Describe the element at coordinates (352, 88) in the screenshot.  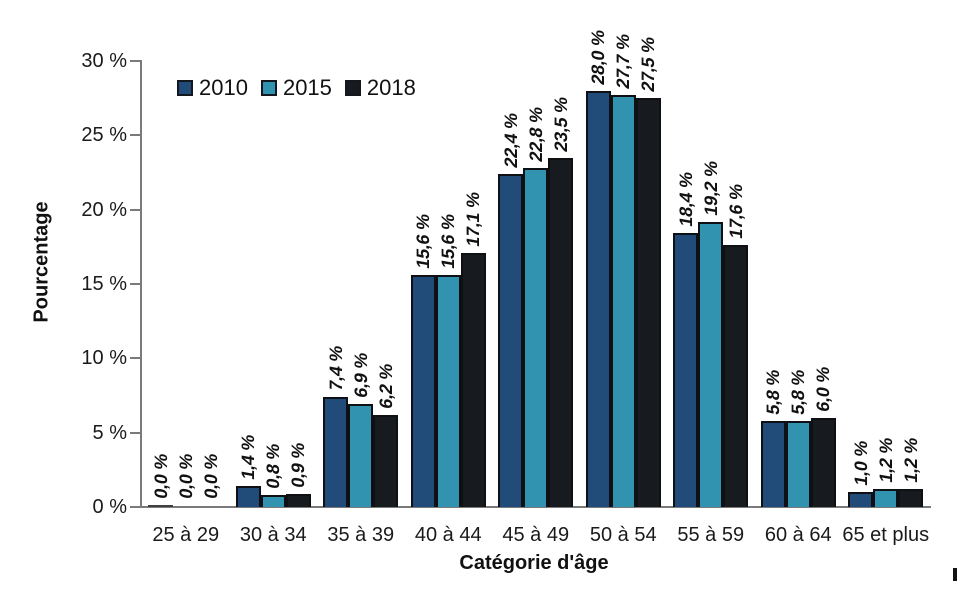
I see `legend-swatch-2018` at that location.